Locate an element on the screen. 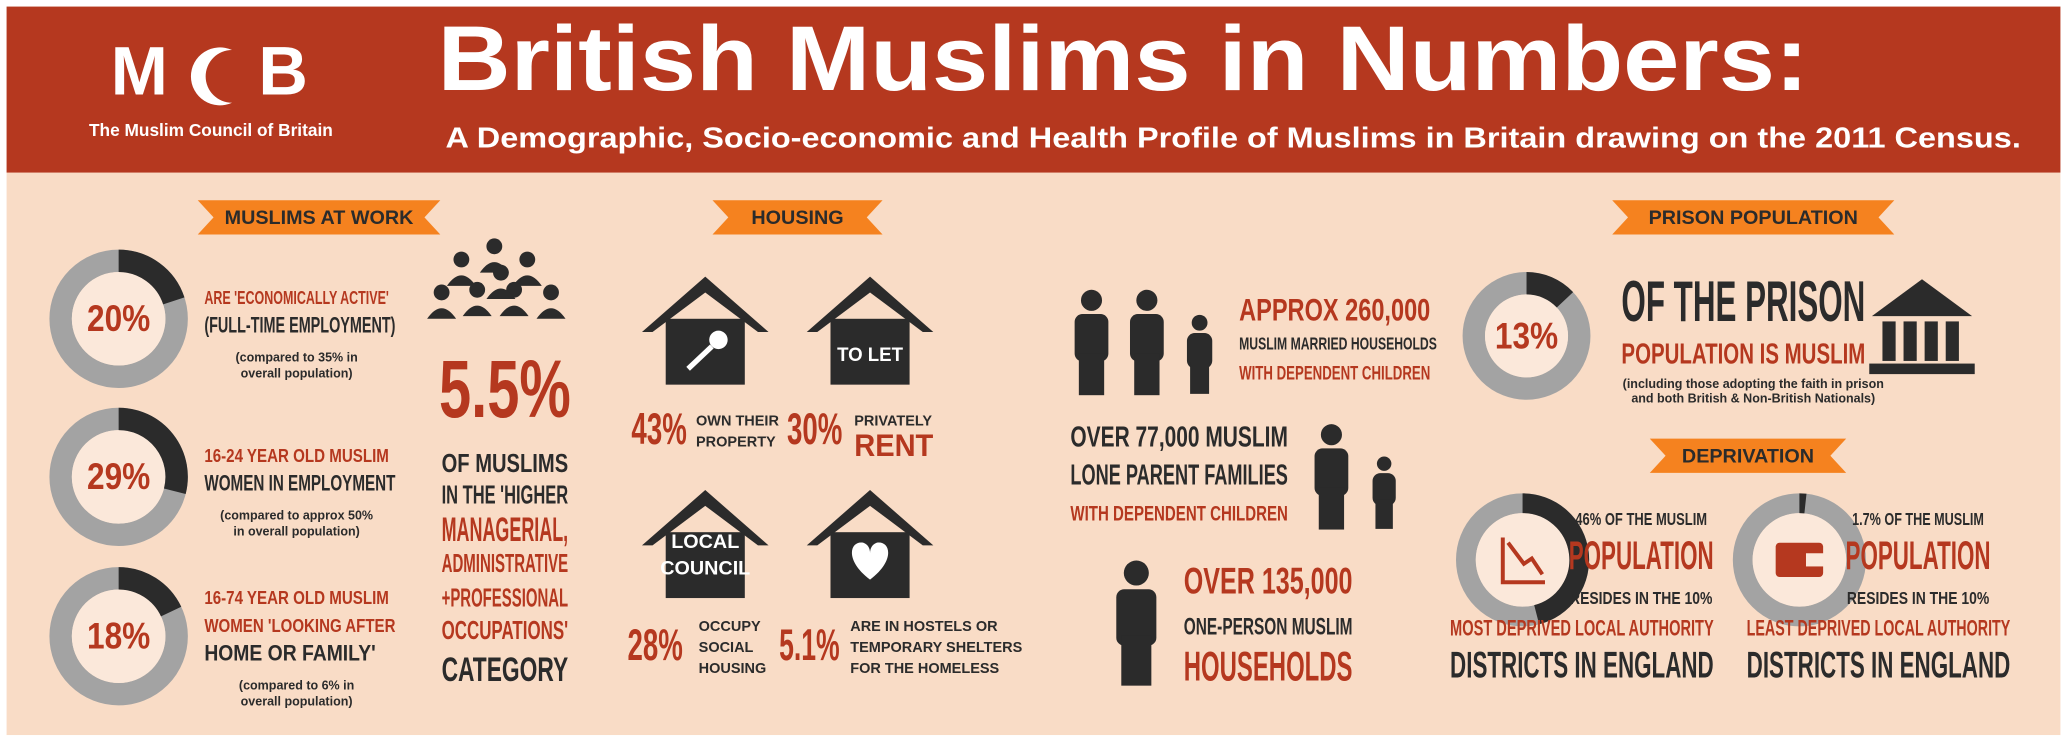 This screenshot has height=739, width=2067. item-text: 16-74 YEAR OLD MUSLIM is located at coordinates (296, 597).